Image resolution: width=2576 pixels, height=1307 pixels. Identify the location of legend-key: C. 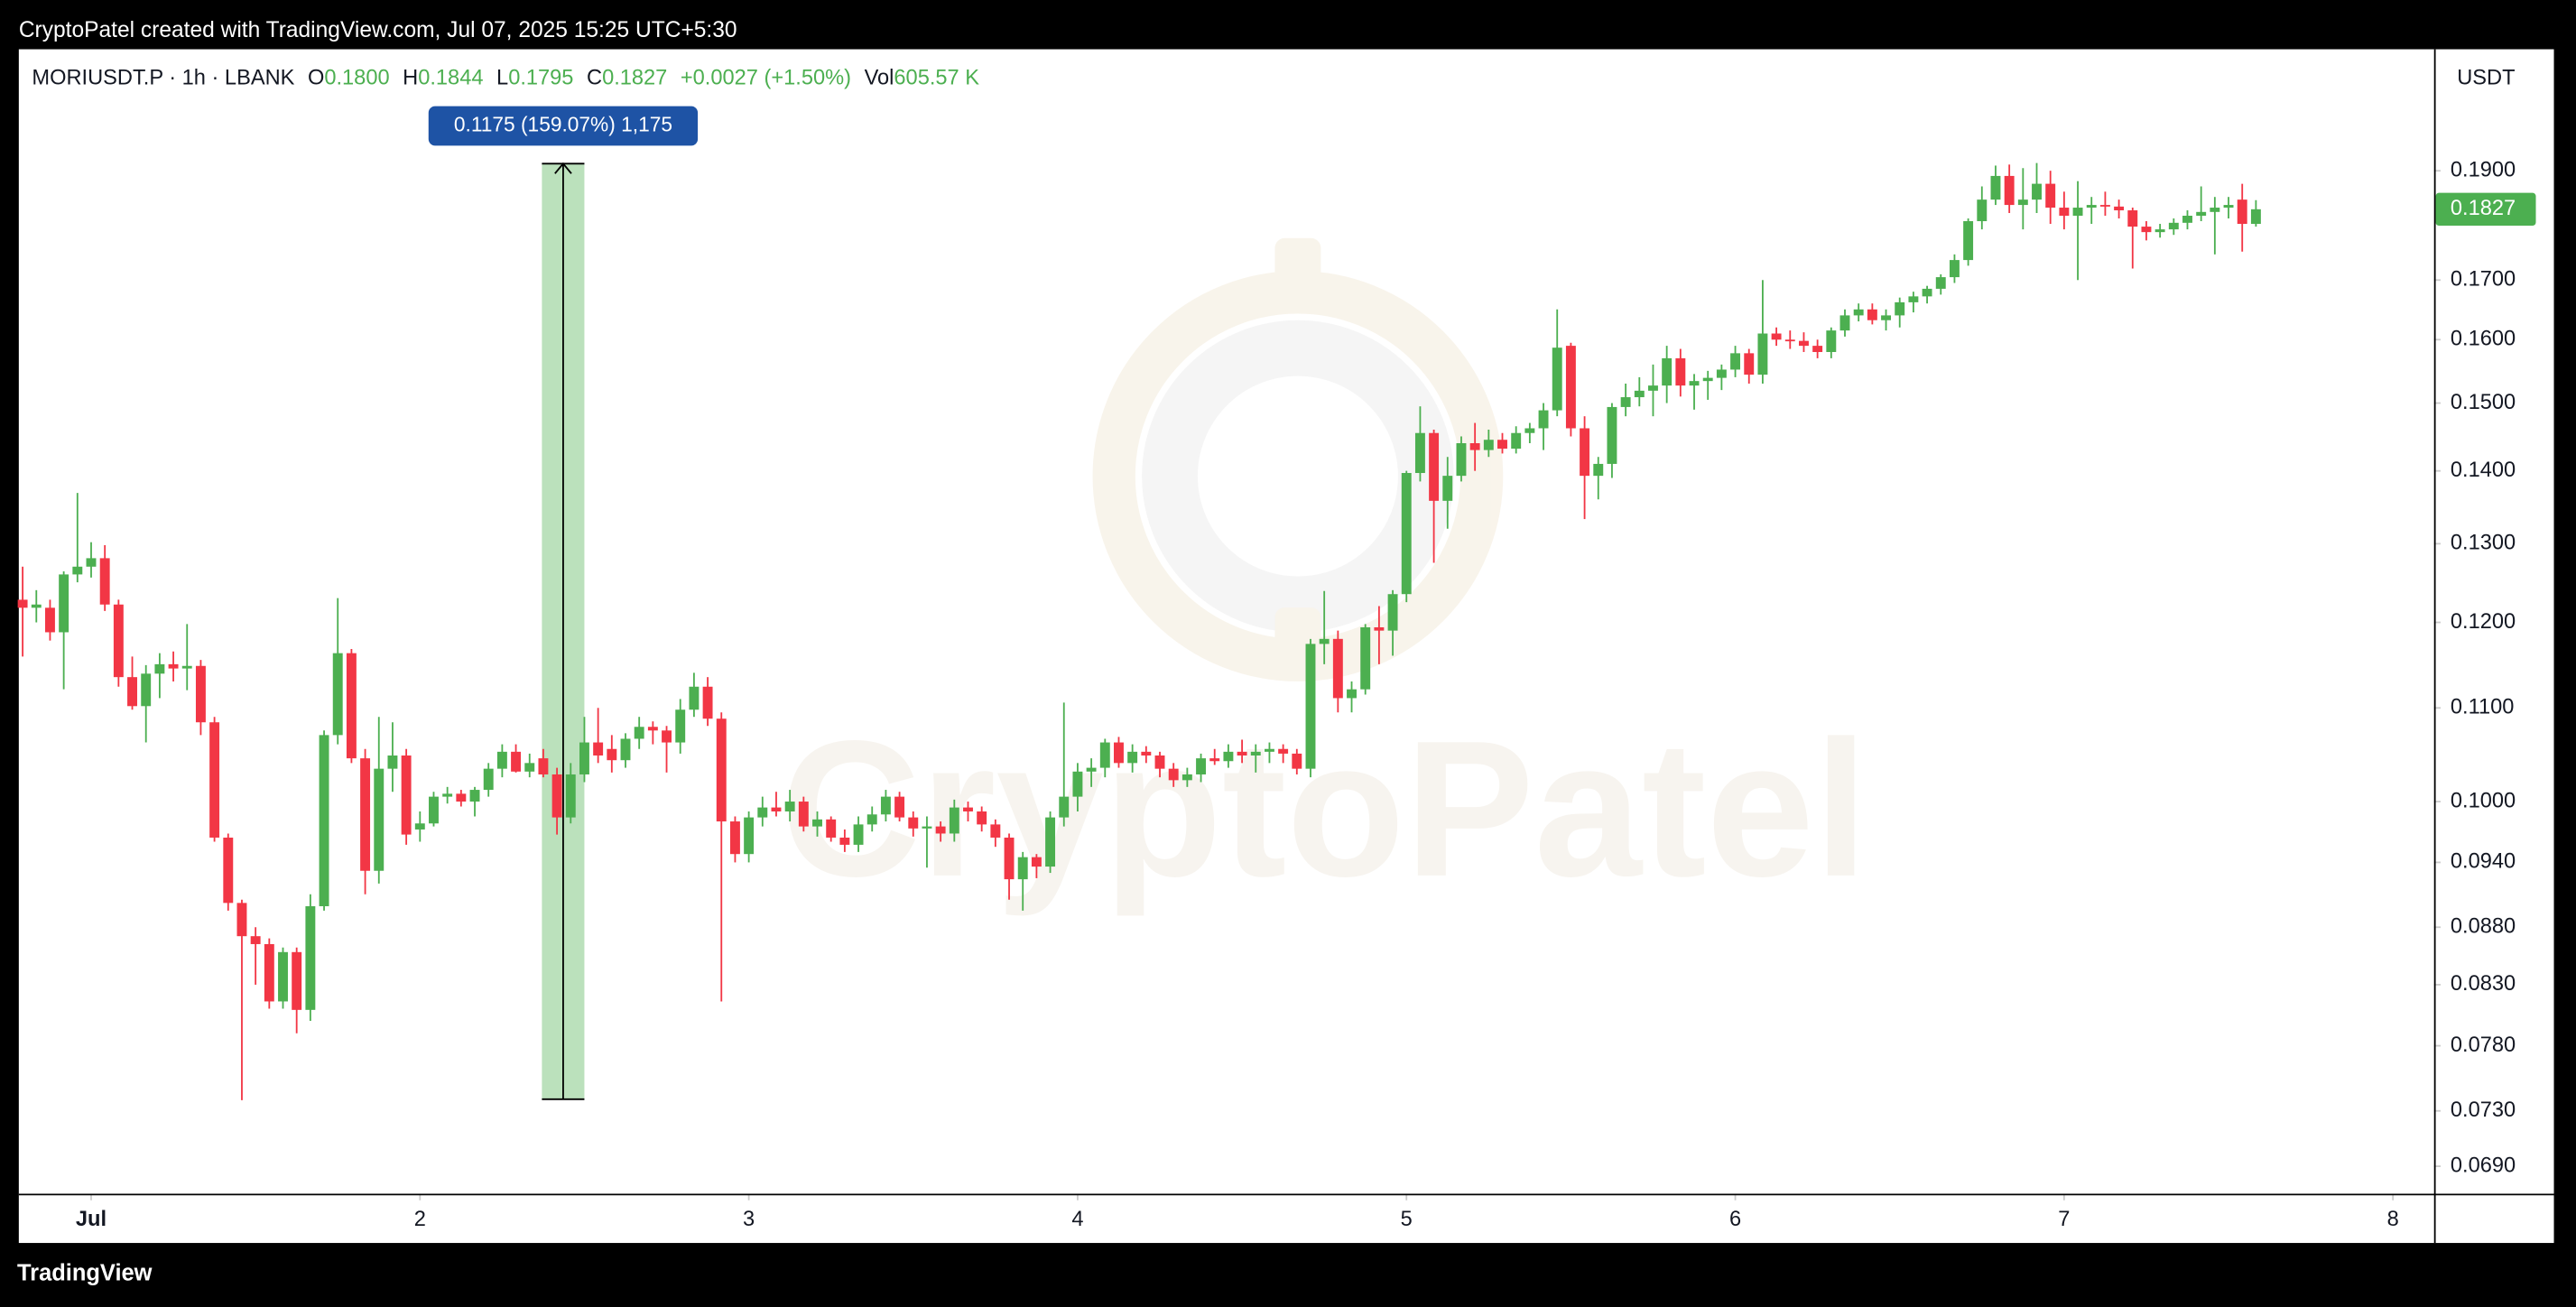
(594, 78).